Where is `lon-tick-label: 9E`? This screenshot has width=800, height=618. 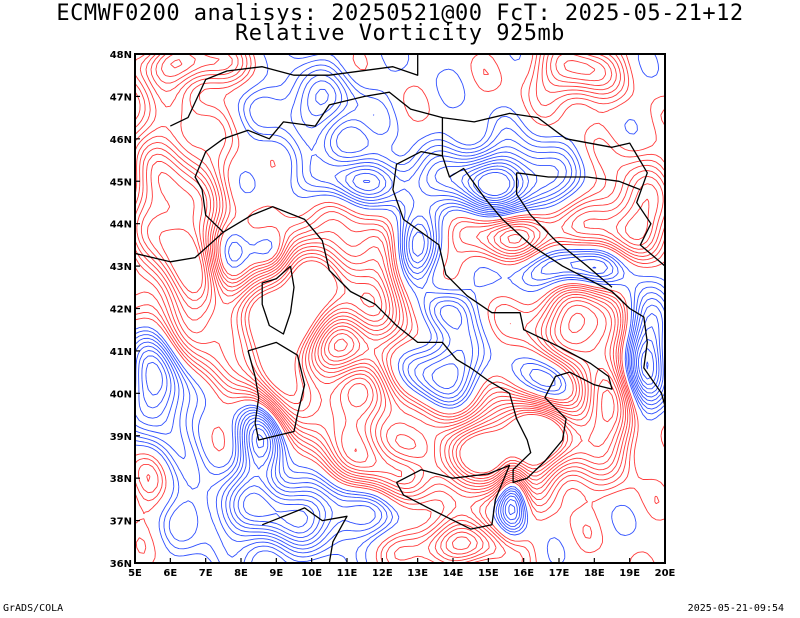
lon-tick-label: 9E is located at coordinates (276, 573).